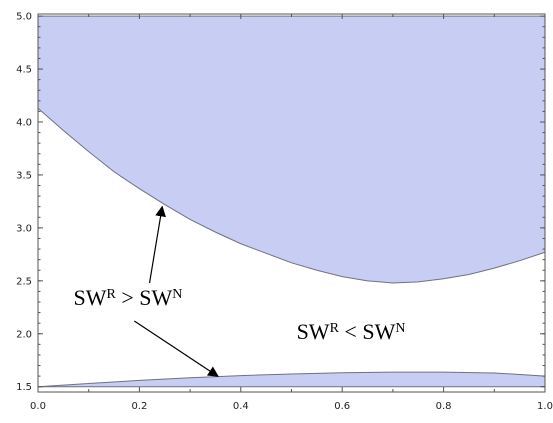  I want to click on y-tick-label: 2.0, so click(24, 334).